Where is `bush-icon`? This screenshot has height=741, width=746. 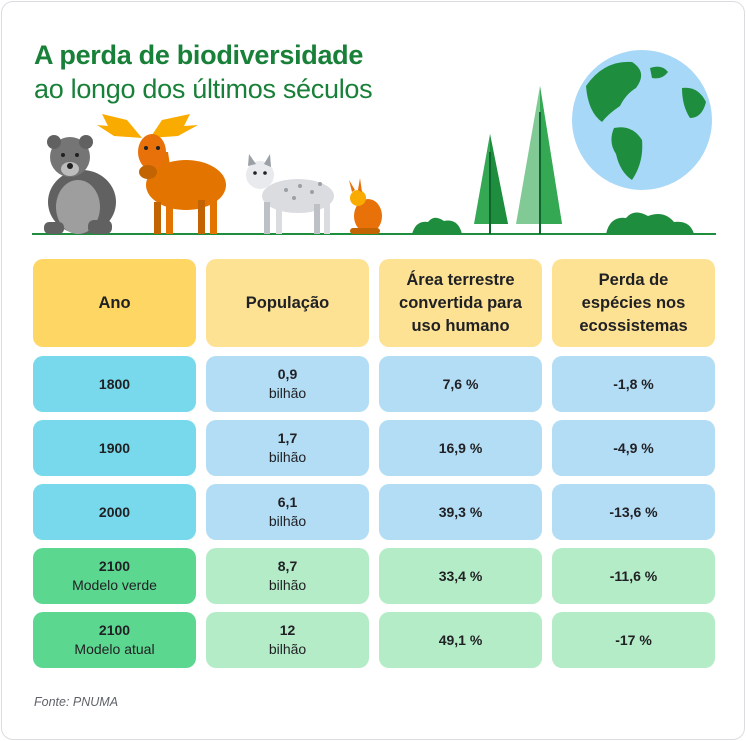
bush-icon is located at coordinates (553, 223).